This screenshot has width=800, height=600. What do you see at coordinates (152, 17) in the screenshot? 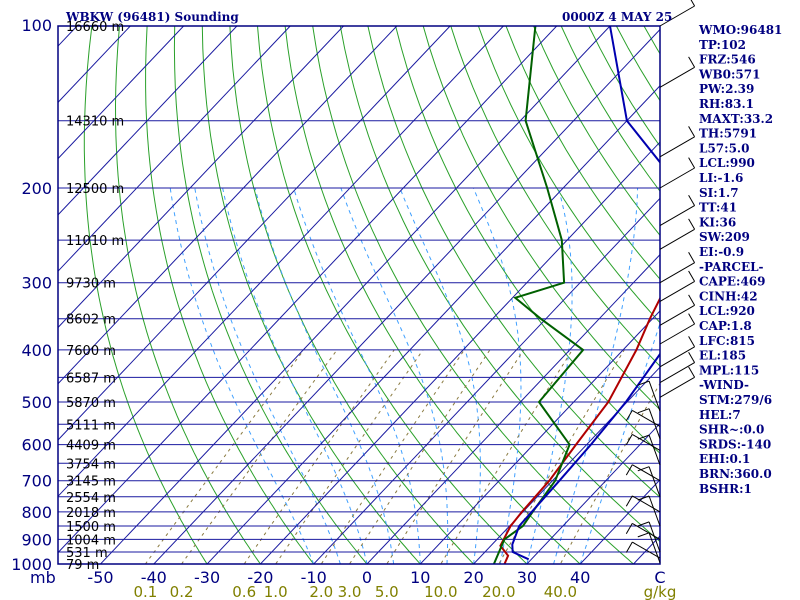
I see `station-title: WBKW (96481) Sounding` at bounding box center [152, 17].